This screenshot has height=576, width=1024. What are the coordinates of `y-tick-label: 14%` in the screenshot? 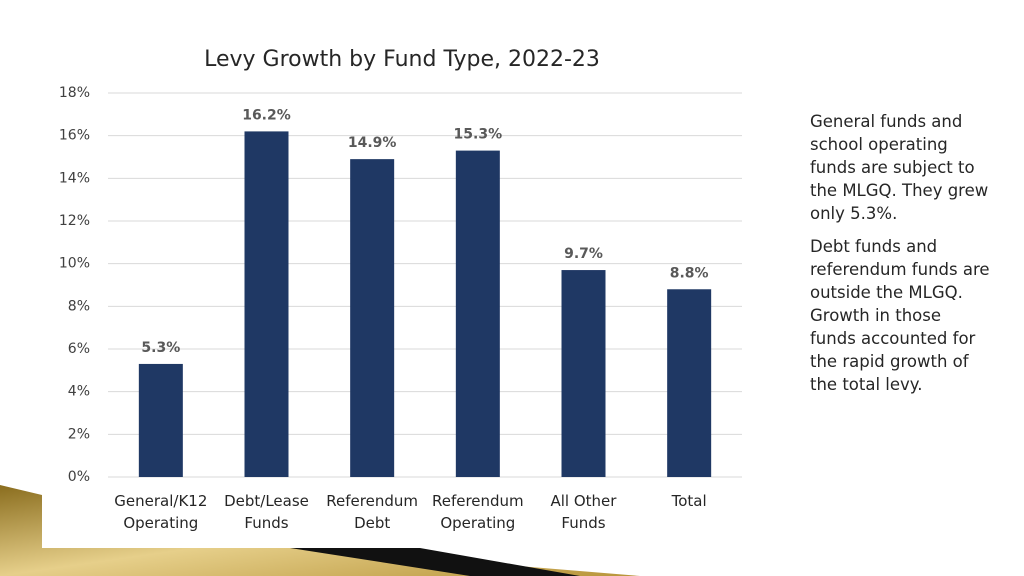 It's located at (74, 178).